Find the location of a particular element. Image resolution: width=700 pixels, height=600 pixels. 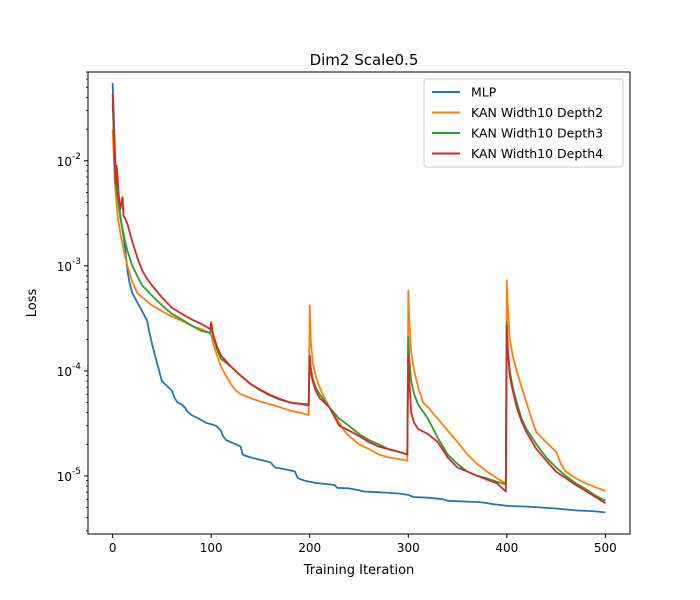

y-tick-label: 10⁻² is located at coordinates (69, 160).